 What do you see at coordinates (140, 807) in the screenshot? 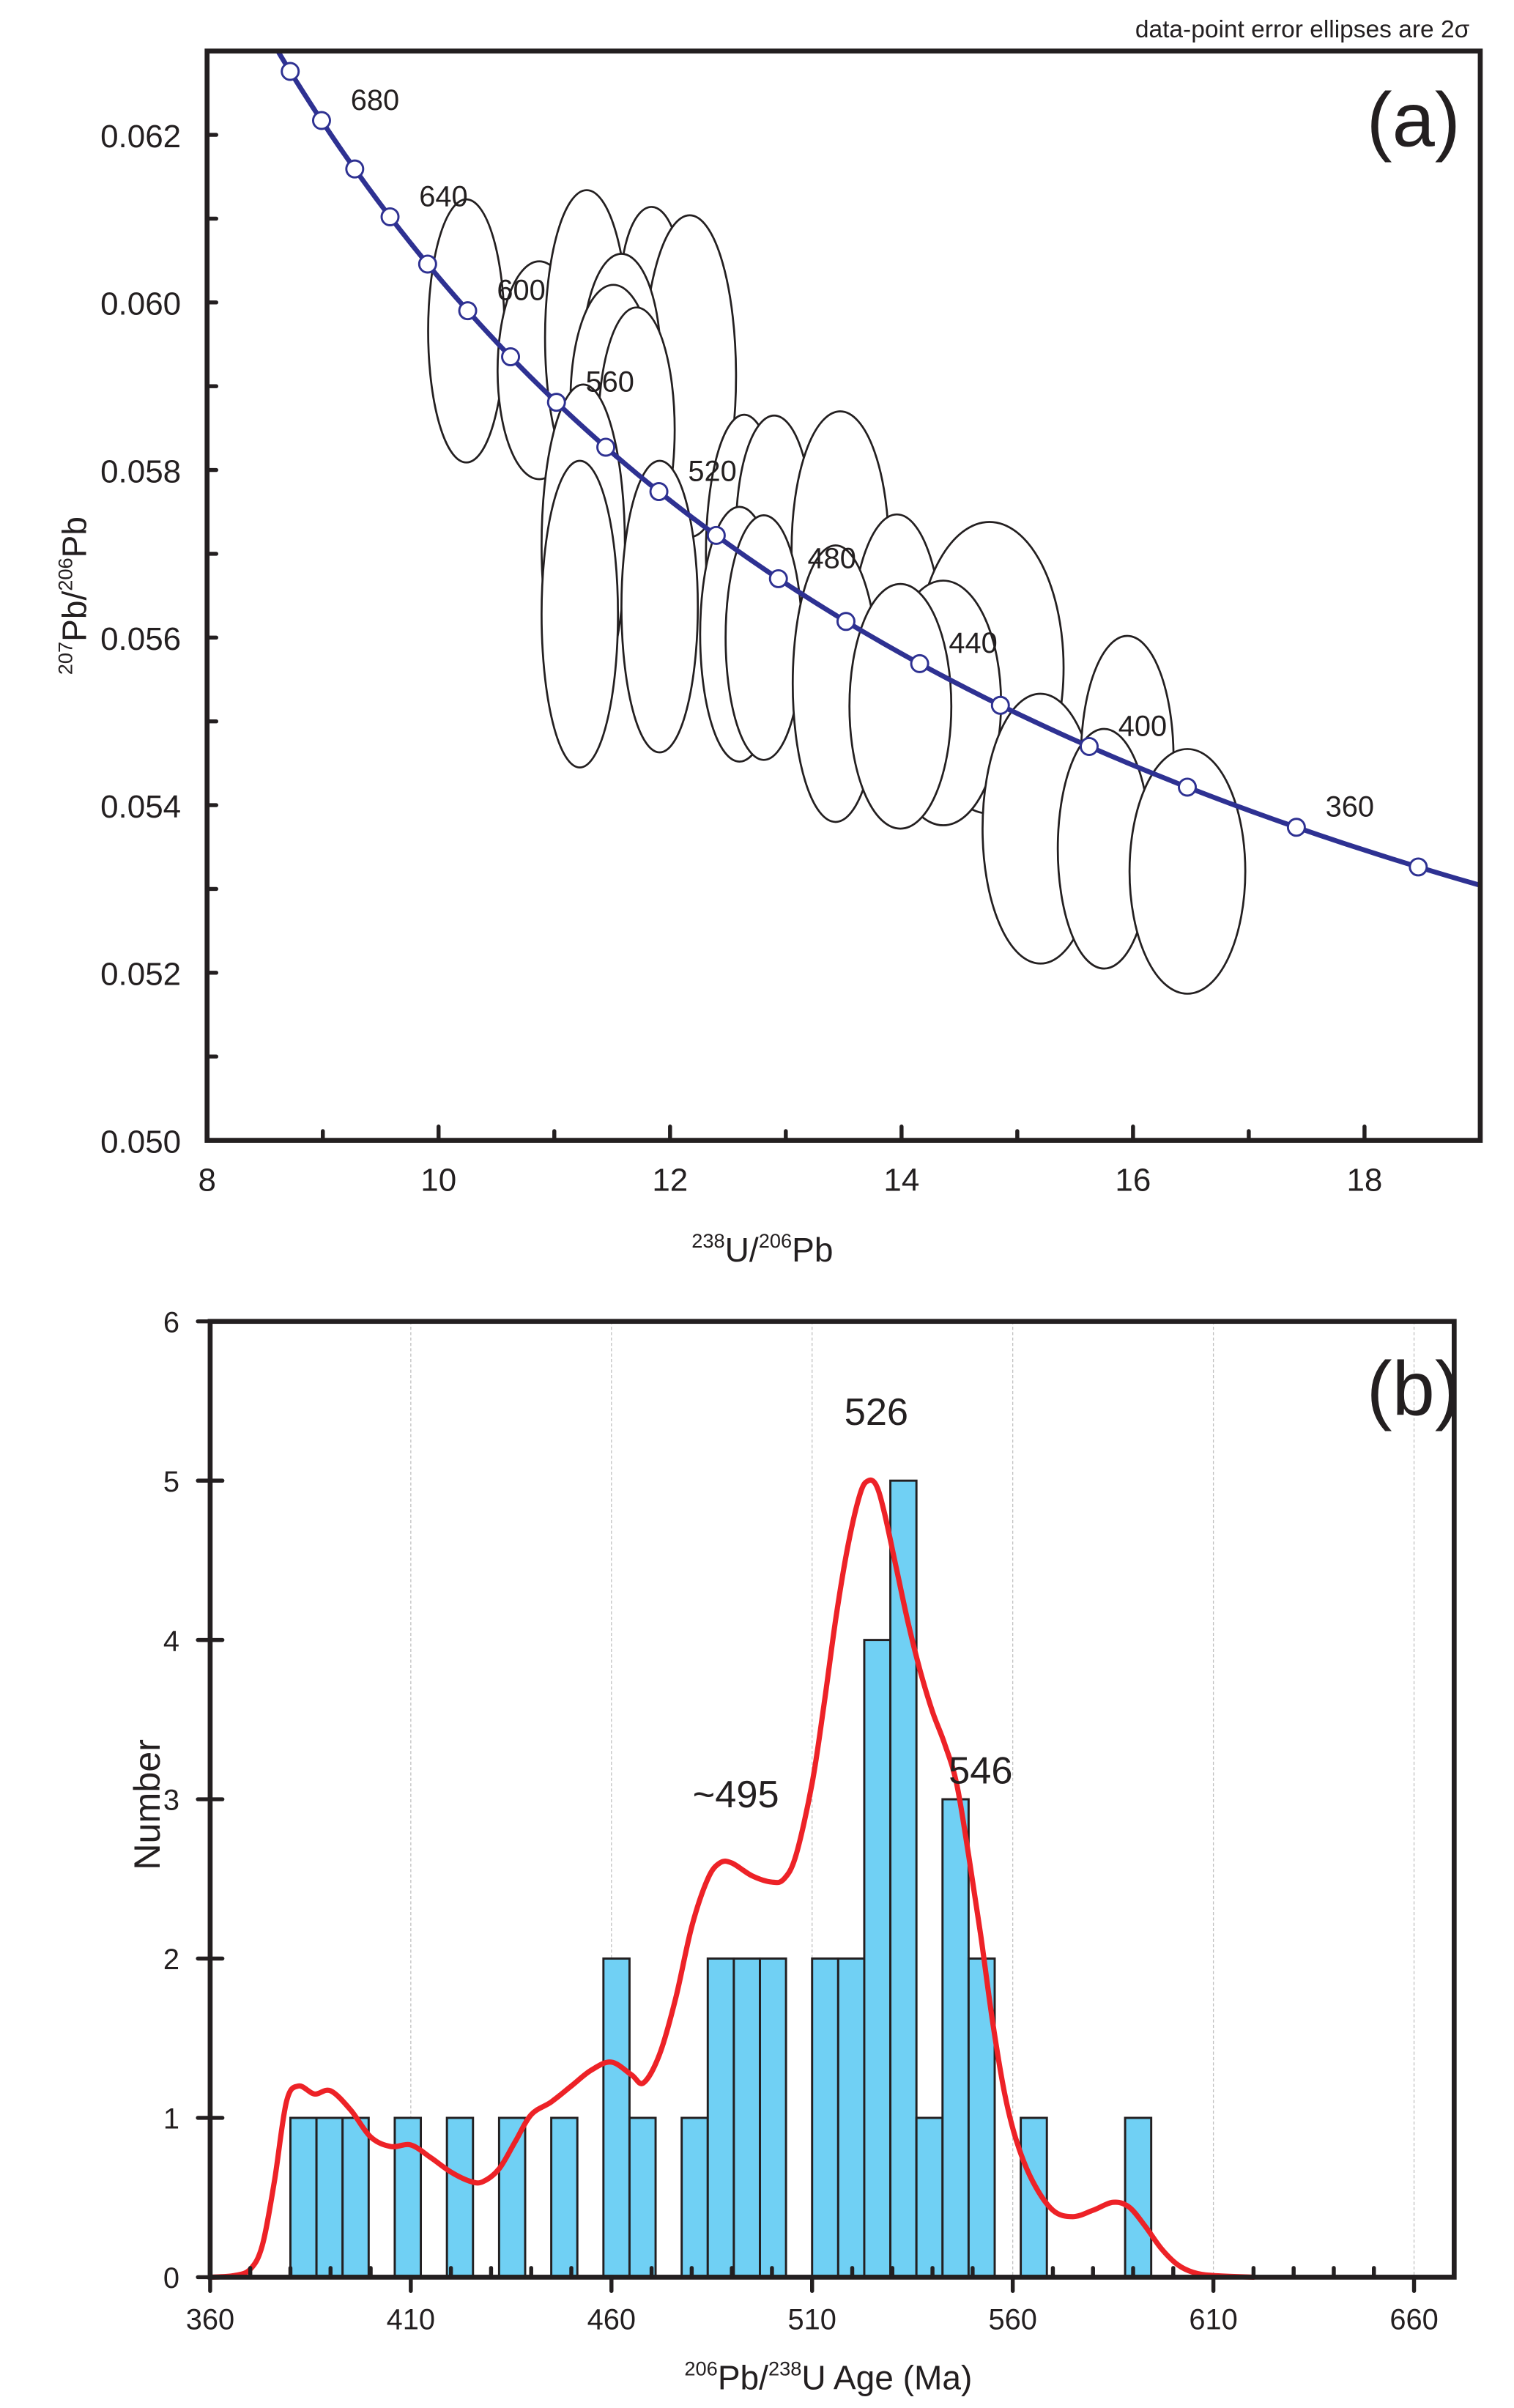
I see `y-tick-label-0.054: 0.054` at bounding box center [140, 807].